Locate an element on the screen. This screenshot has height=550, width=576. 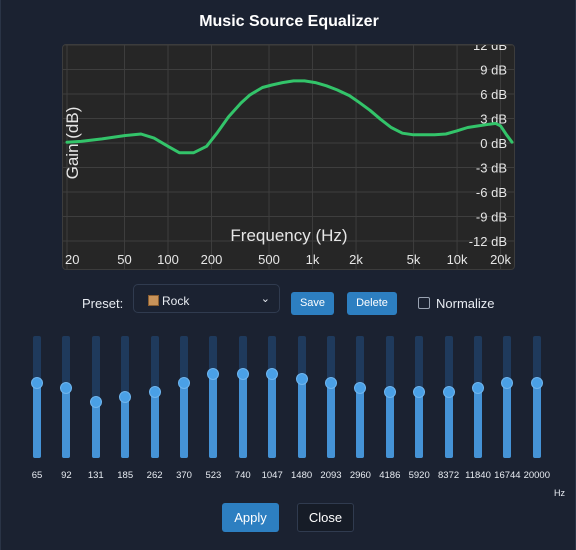
normalize-checkbox is located at coordinates (424, 303).